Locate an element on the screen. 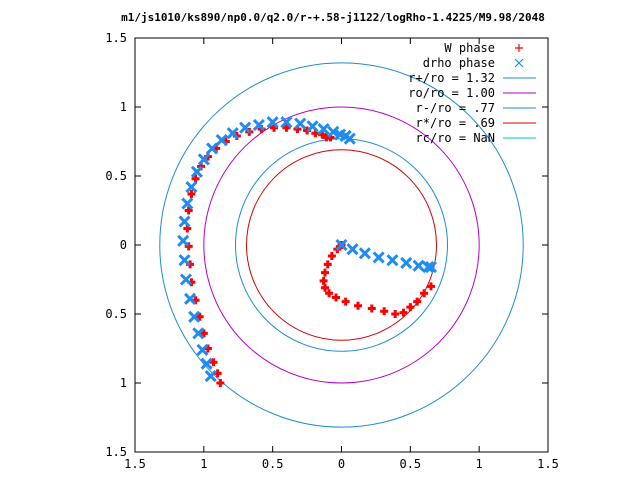 The width and height of the screenshot is (640, 480). legend-entry: W phase is located at coordinates (483, 48).